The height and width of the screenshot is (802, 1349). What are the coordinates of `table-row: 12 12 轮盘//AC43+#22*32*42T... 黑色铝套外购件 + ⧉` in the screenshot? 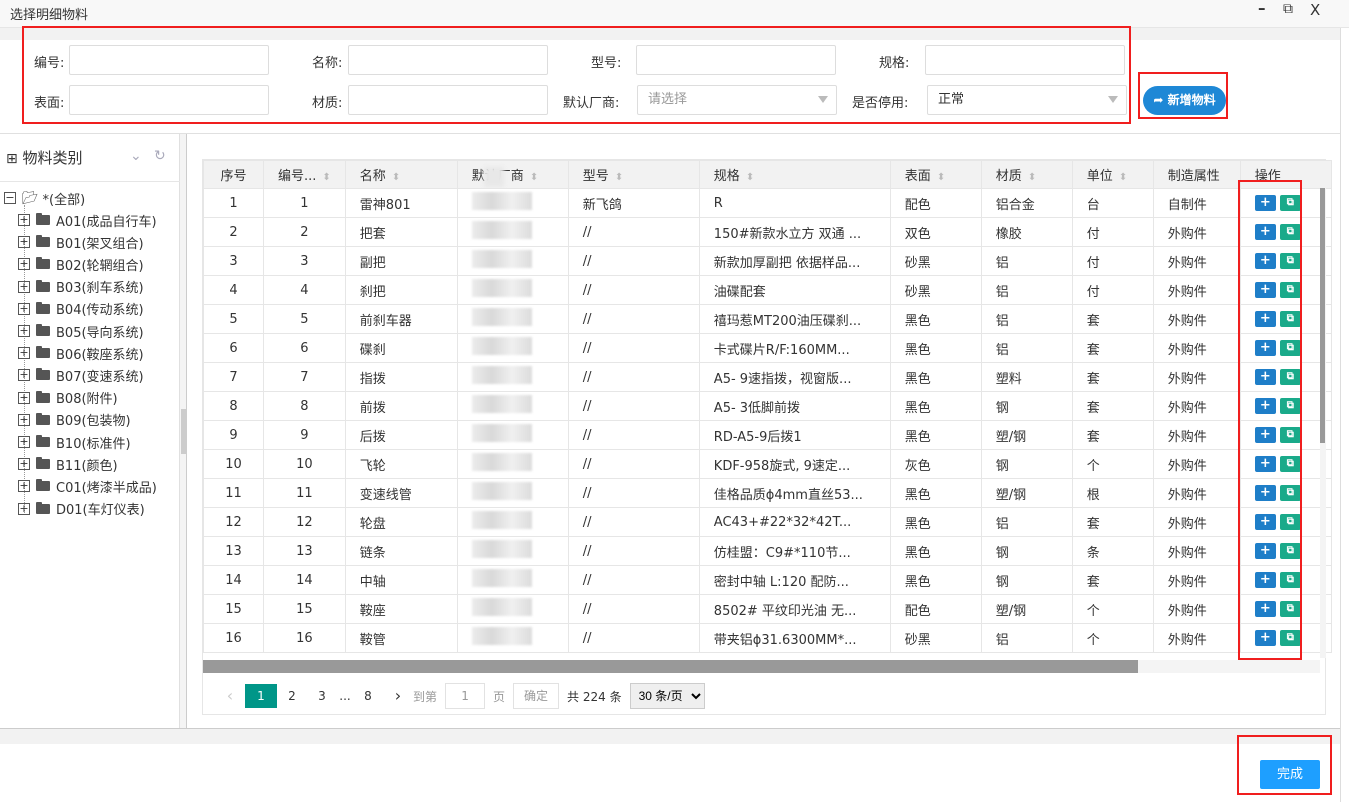 It's located at (767, 522).